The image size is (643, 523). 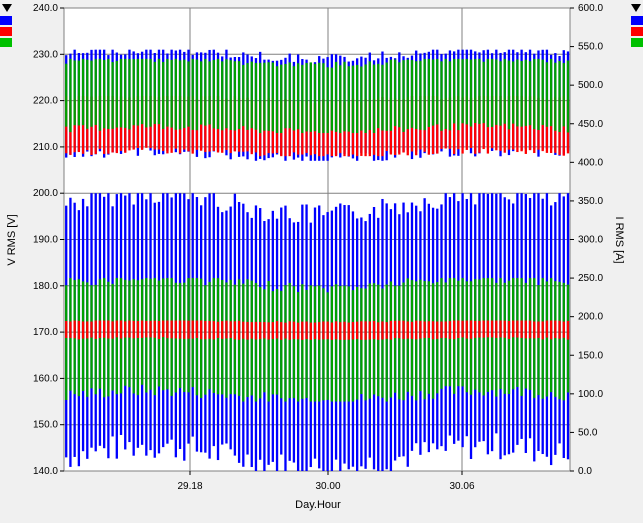 What do you see at coordinates (590, 8) in the screenshot?
I see `right-tick-label: 600.0` at bounding box center [590, 8].